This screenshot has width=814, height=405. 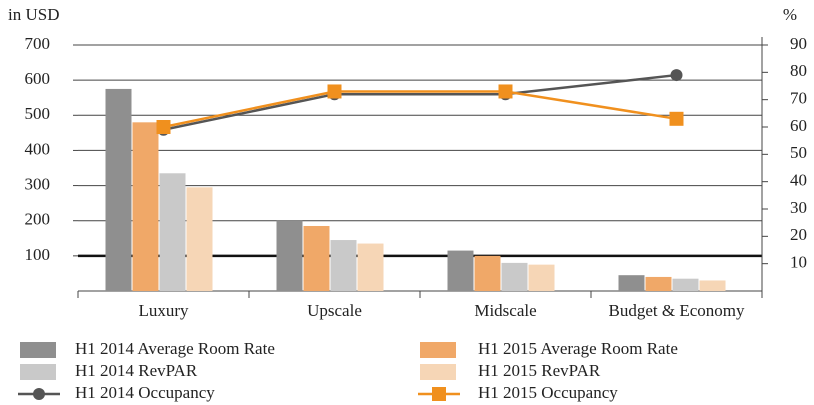 I want to click on legend-label: H1 2015 RevPAR, so click(x=539, y=370).